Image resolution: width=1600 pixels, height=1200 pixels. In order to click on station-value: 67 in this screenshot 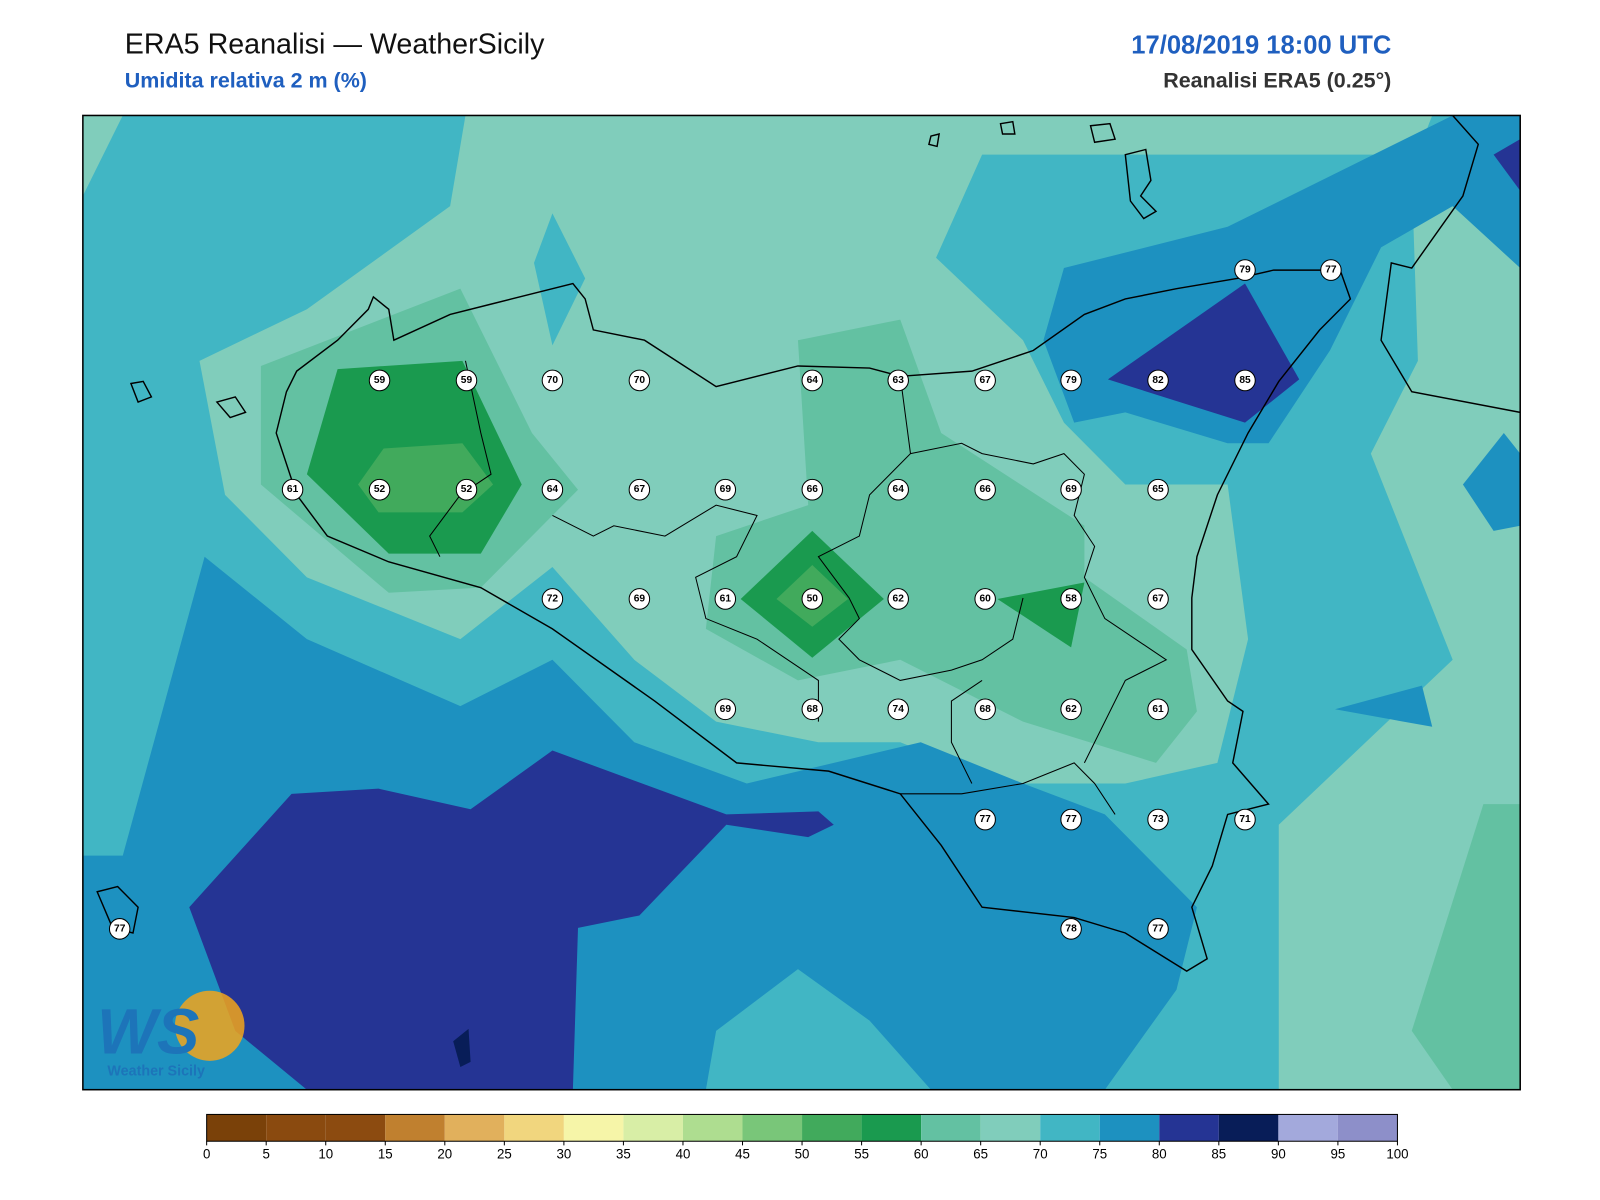, I will do `click(1158, 598)`.